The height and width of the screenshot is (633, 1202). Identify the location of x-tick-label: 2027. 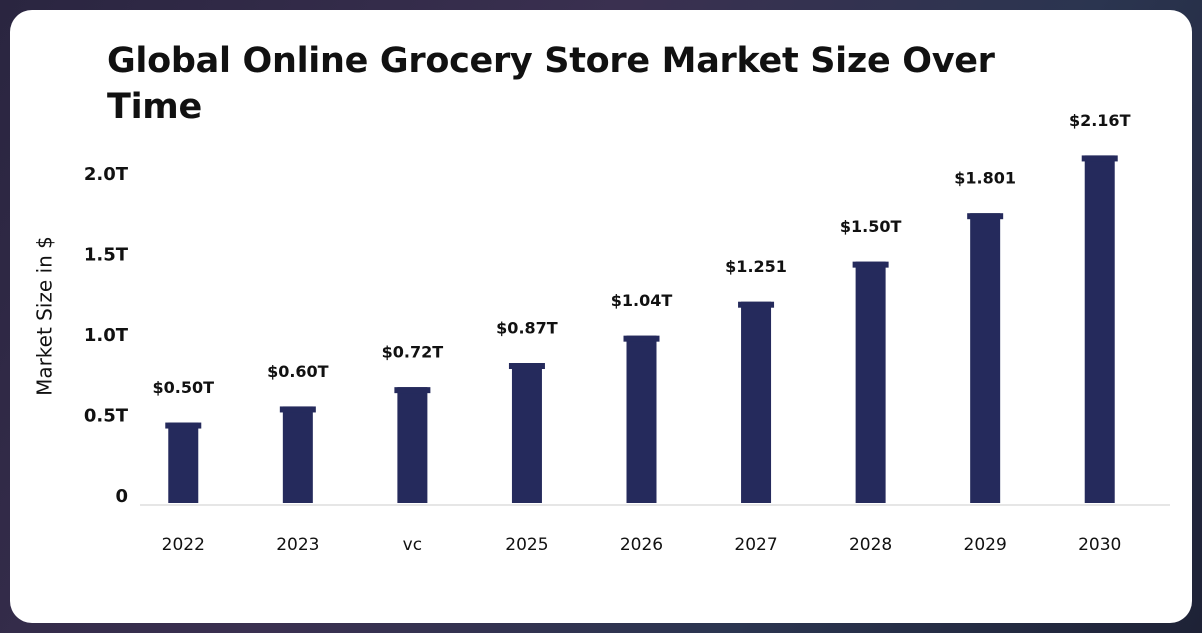
(755, 545).